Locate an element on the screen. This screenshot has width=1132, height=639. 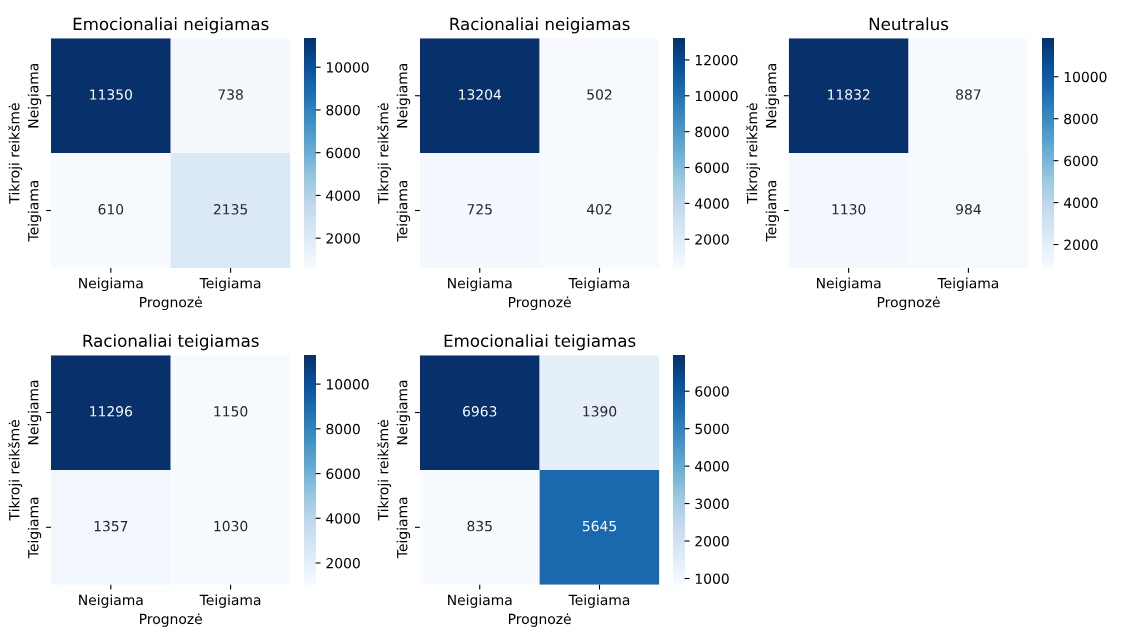
data-label: 610 is located at coordinates (111, 209).